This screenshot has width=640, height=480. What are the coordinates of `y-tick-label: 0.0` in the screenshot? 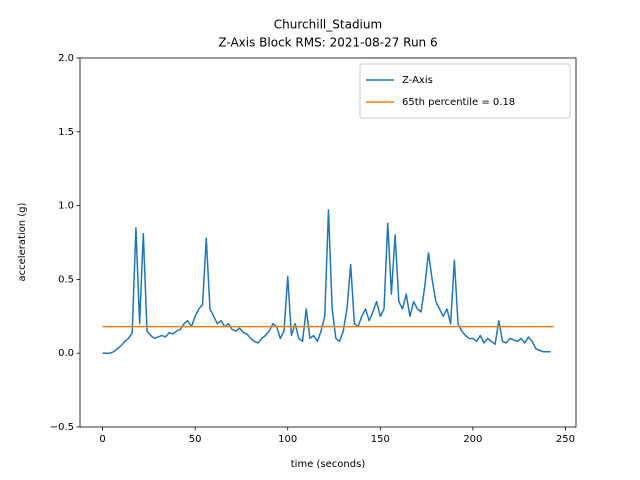 It's located at (66, 353).